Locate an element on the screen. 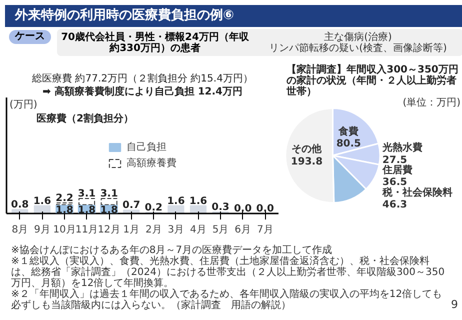 This screenshot has width=462, height=320. data-label: 193.8 is located at coordinates (306, 162).